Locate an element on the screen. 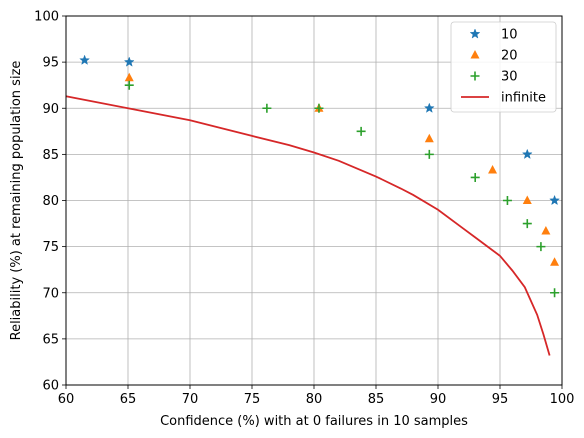 The width and height of the screenshot is (584, 438). x-tick-label: 80 is located at coordinates (314, 399).